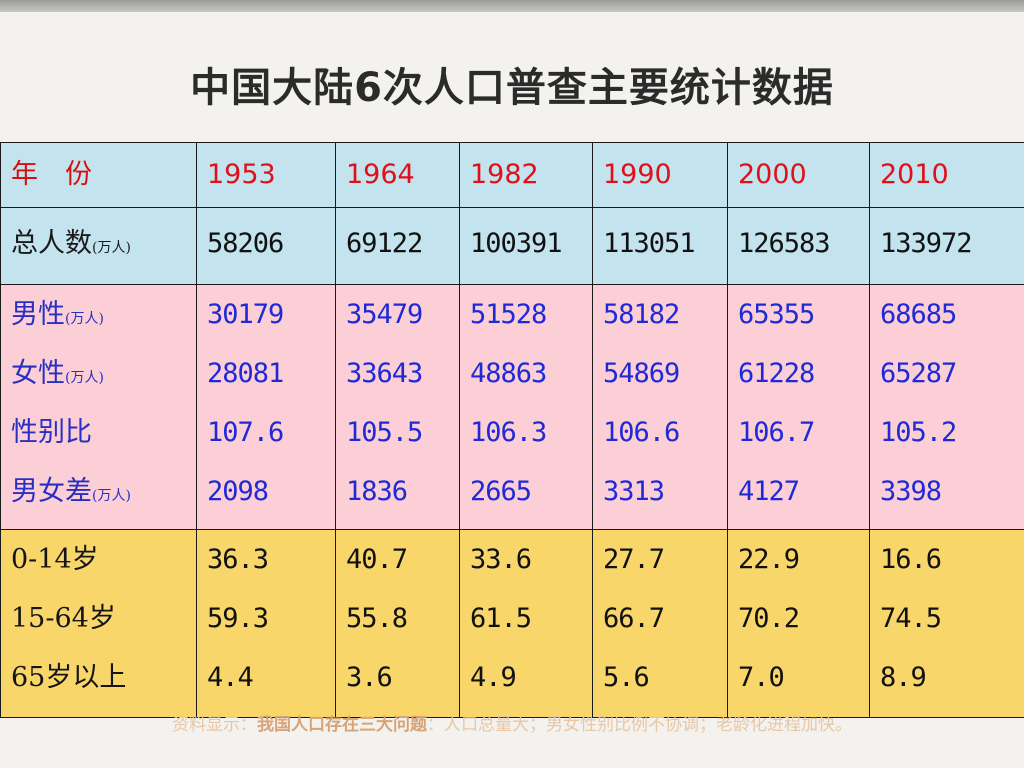 The image size is (1024, 768). I want to click on age-cell: 55.8, so click(377, 618).